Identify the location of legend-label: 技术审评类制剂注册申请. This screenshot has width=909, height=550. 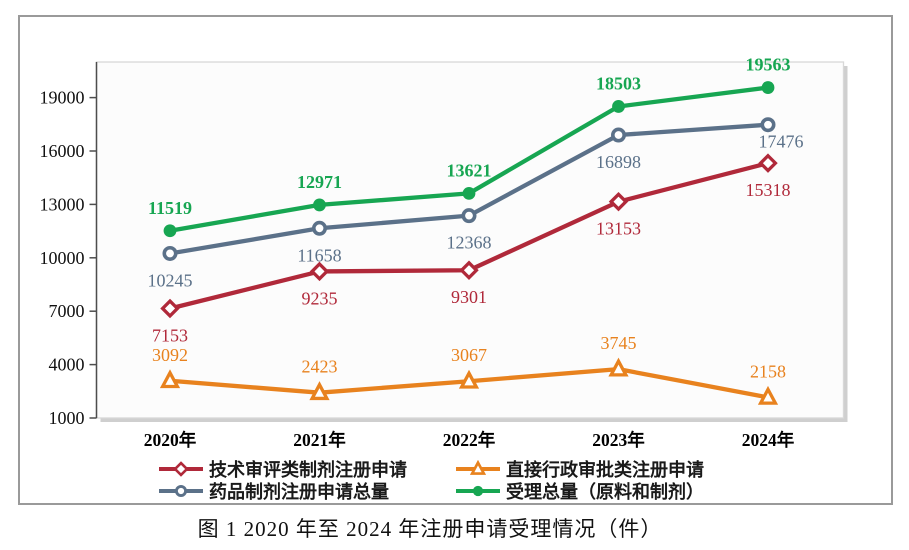
(308, 469).